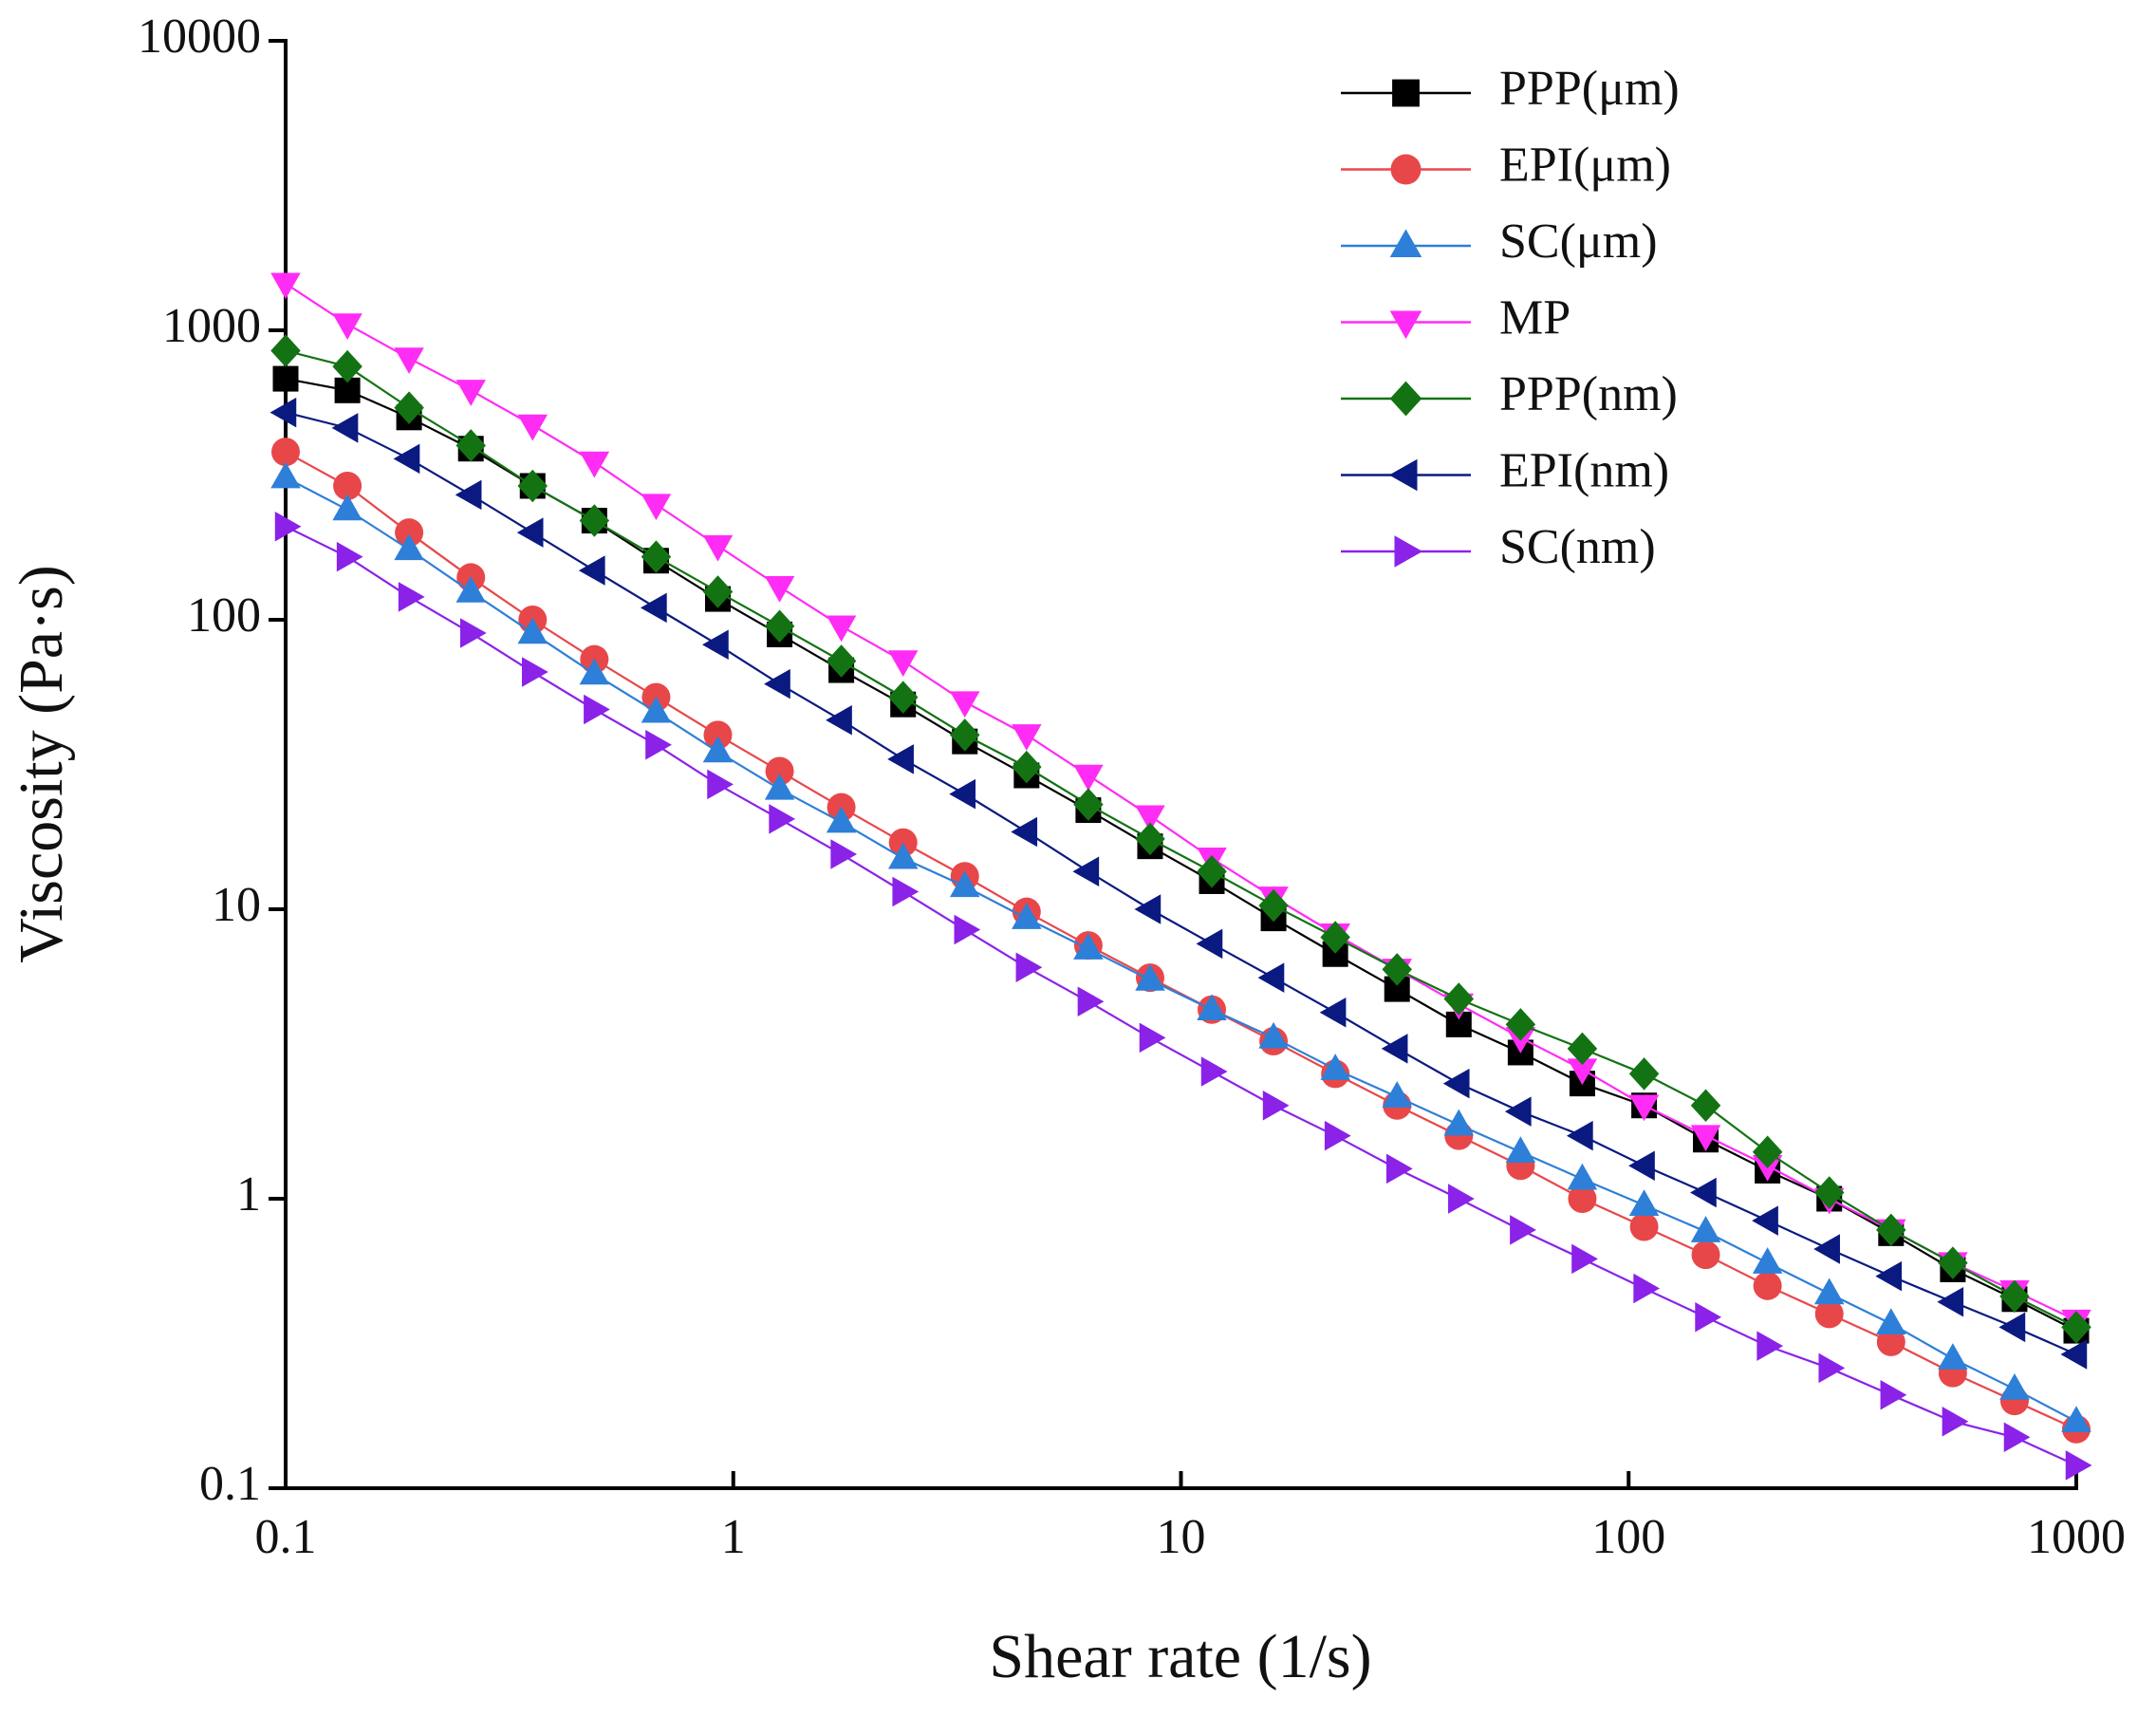 The width and height of the screenshot is (2156, 1716). I want to click on legend-label: MP, so click(1535, 318).